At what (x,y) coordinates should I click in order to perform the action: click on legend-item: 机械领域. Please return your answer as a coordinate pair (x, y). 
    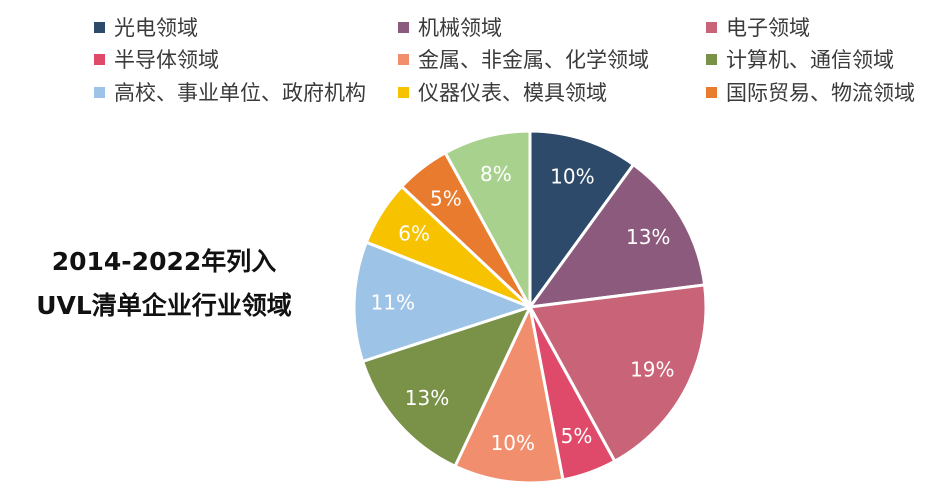
    Looking at the image, I should click on (450, 27).